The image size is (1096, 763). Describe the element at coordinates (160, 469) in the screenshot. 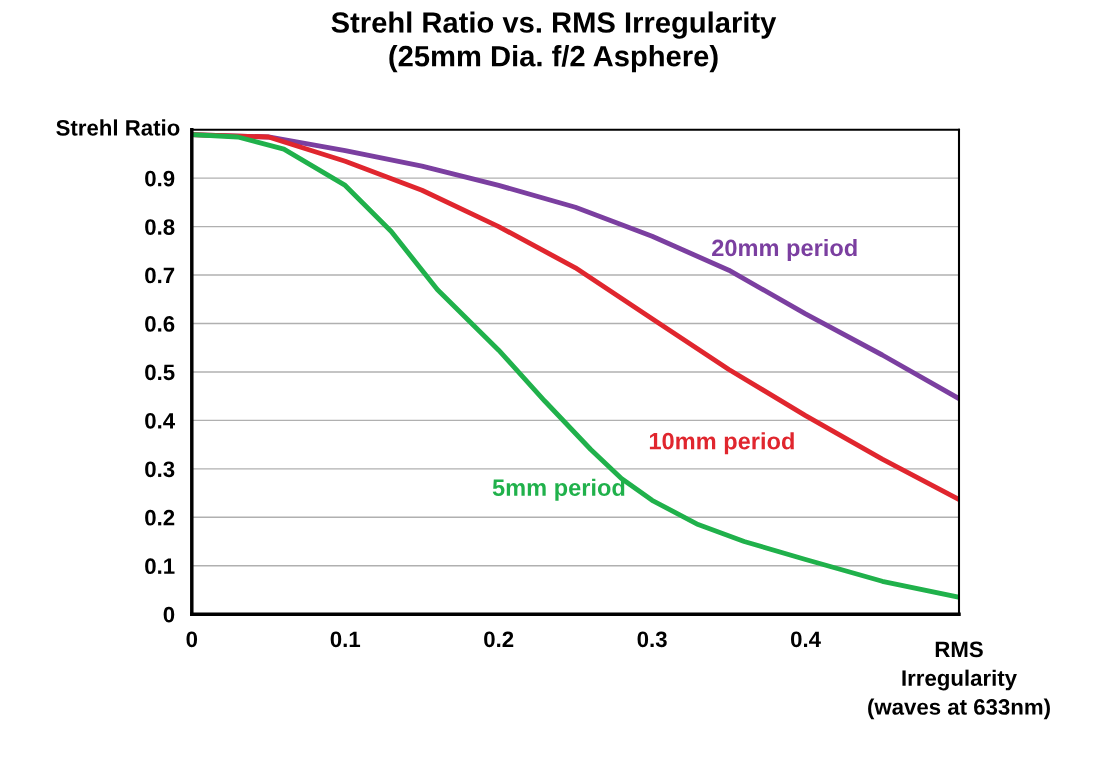

I see `y-tick-label: 0.3` at that location.